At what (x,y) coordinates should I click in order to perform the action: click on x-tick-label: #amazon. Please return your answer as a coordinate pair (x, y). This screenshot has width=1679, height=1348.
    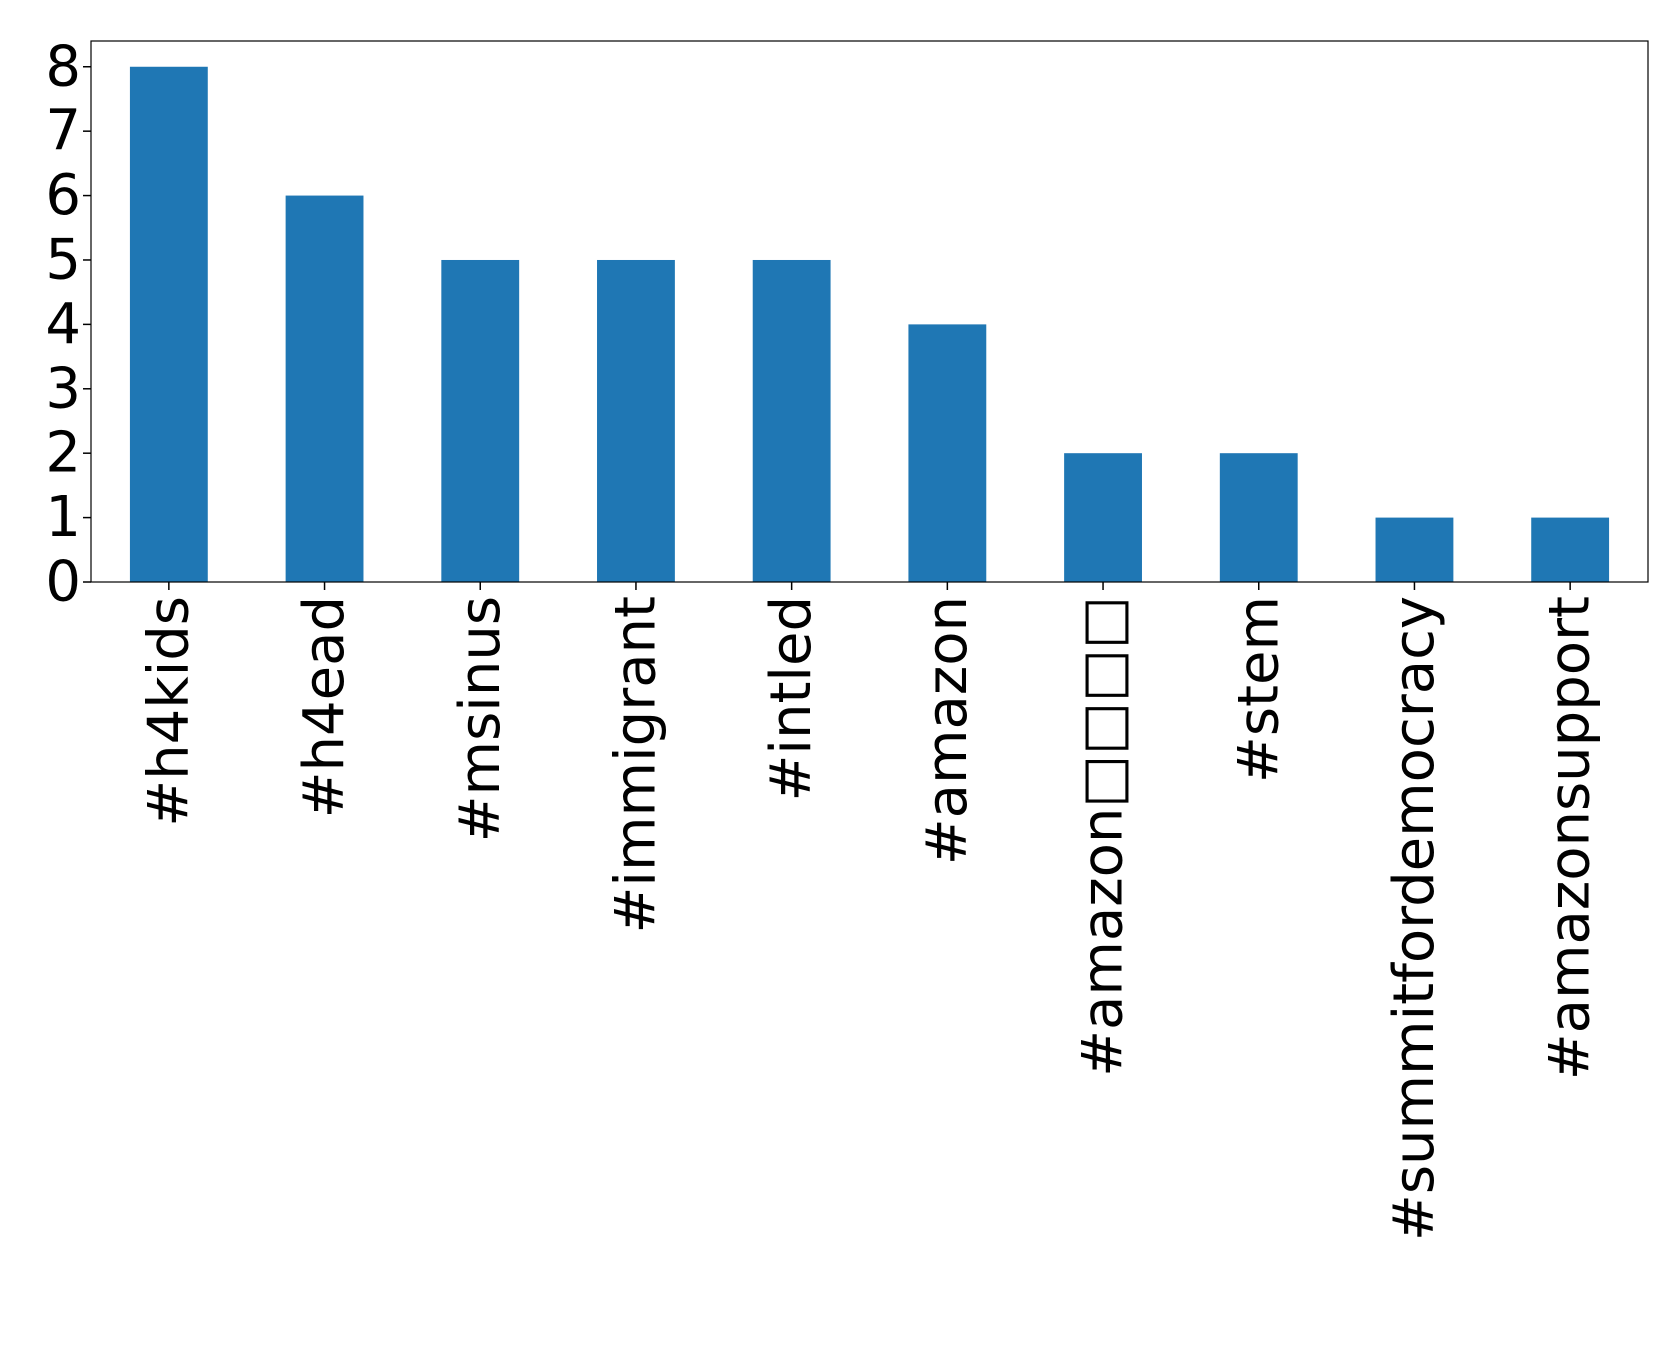
    Looking at the image, I should click on (947, 730).